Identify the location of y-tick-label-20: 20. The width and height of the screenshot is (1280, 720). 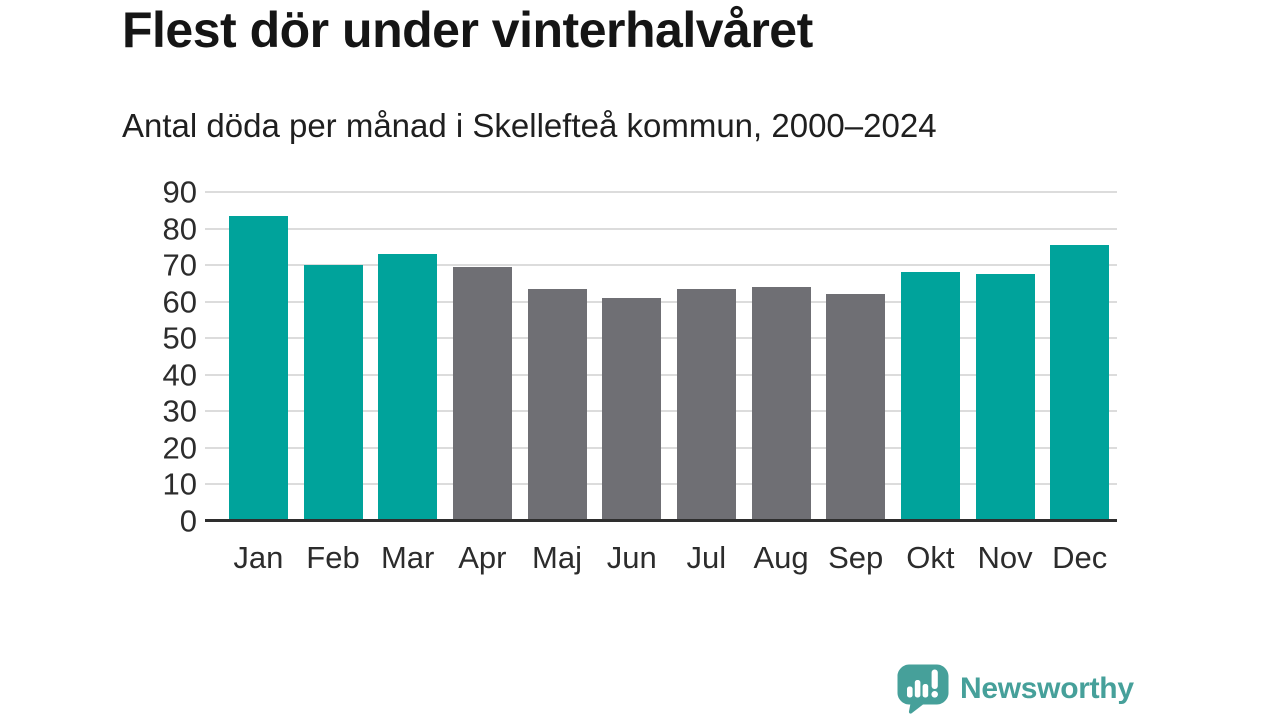
(179, 448).